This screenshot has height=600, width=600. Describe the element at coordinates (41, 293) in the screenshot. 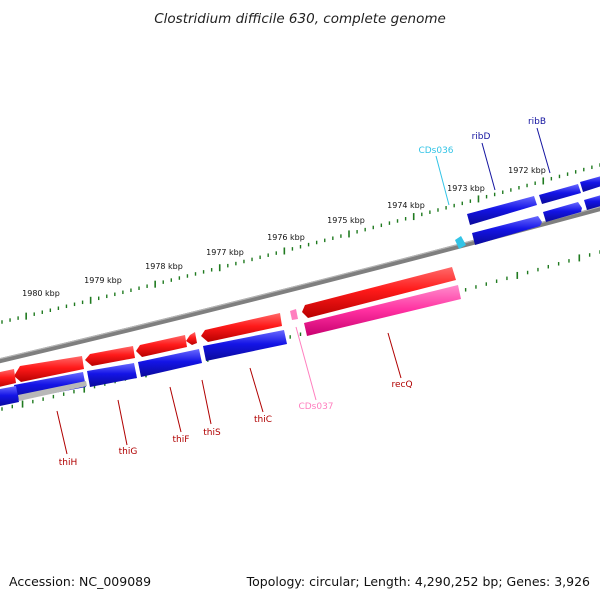

I see `scale-label: 1980 kbp` at that location.